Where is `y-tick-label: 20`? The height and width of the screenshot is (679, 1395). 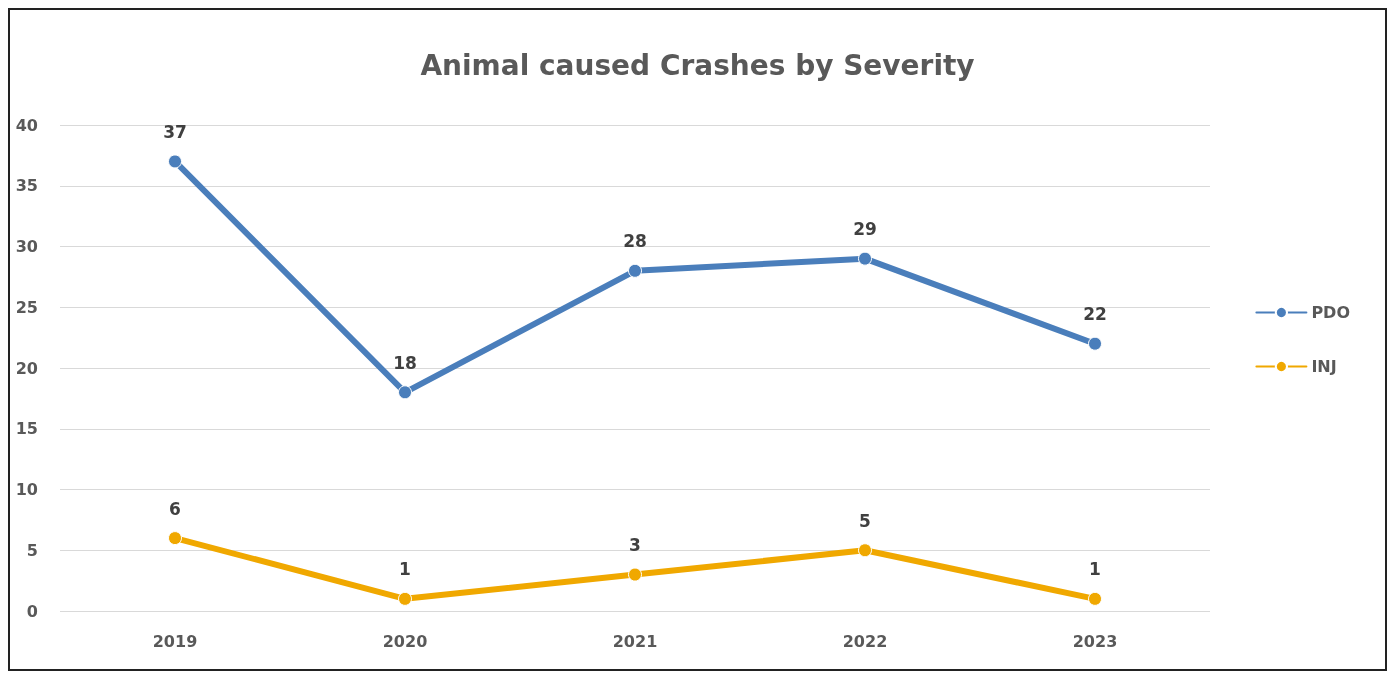 y-tick-label: 20 is located at coordinates (26, 368).